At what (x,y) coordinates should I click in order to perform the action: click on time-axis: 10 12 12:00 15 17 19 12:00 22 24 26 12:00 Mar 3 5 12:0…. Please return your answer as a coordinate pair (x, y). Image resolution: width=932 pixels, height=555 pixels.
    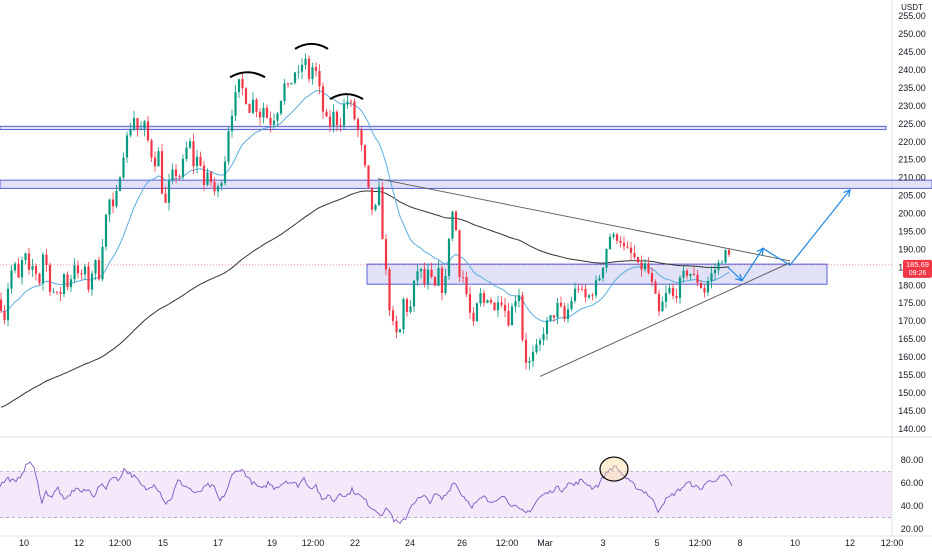
    Looking at the image, I should click on (461, 543).